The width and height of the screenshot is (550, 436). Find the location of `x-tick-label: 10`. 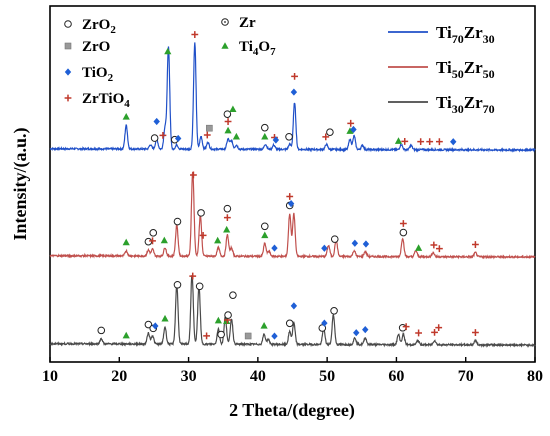

x-tick-label: 10 is located at coordinates (50, 376).